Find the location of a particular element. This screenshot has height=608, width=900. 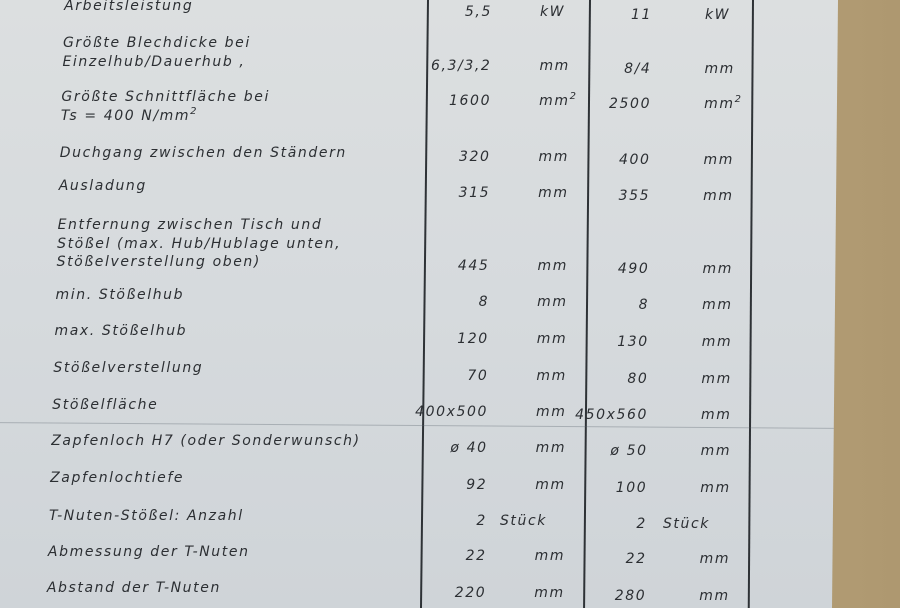

spec-label: max. Stößelhub is located at coordinates (121, 331).